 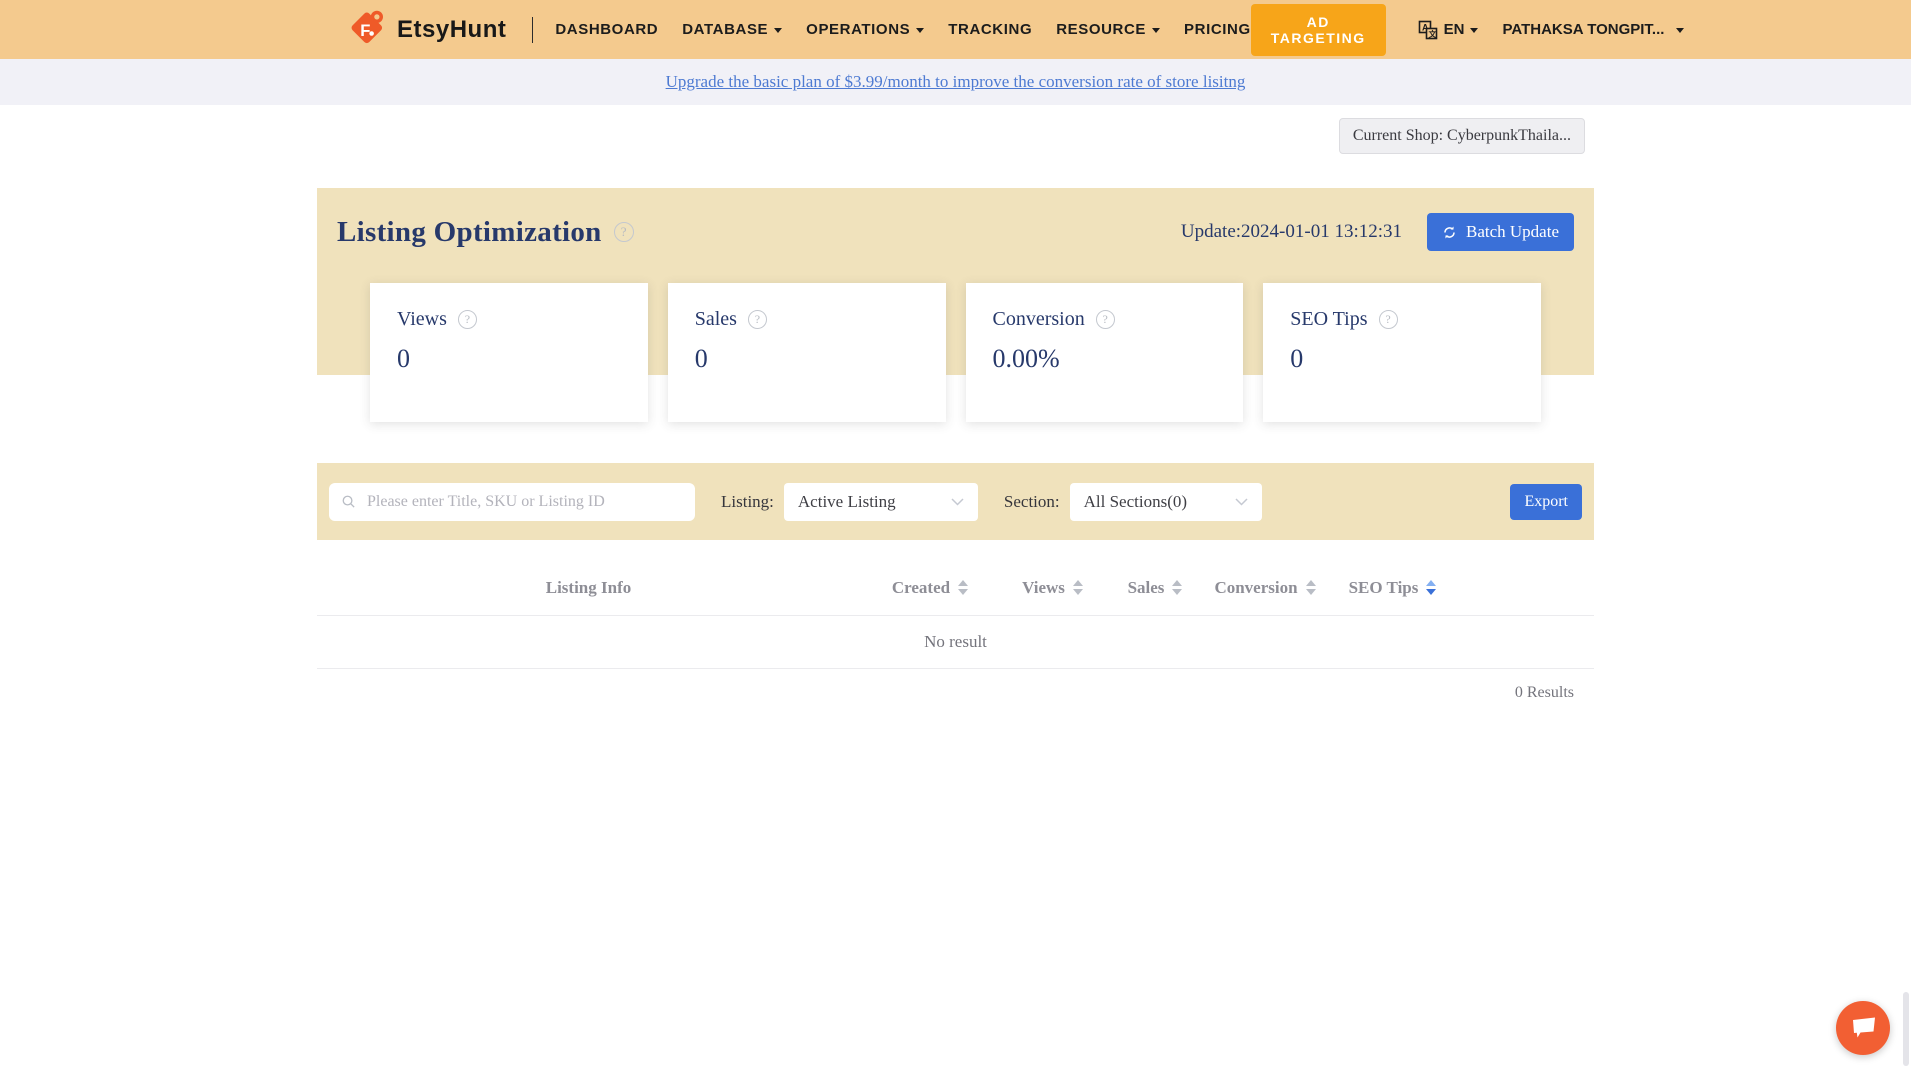 What do you see at coordinates (1038, 319) in the screenshot?
I see `stat-label: Conversion` at bounding box center [1038, 319].